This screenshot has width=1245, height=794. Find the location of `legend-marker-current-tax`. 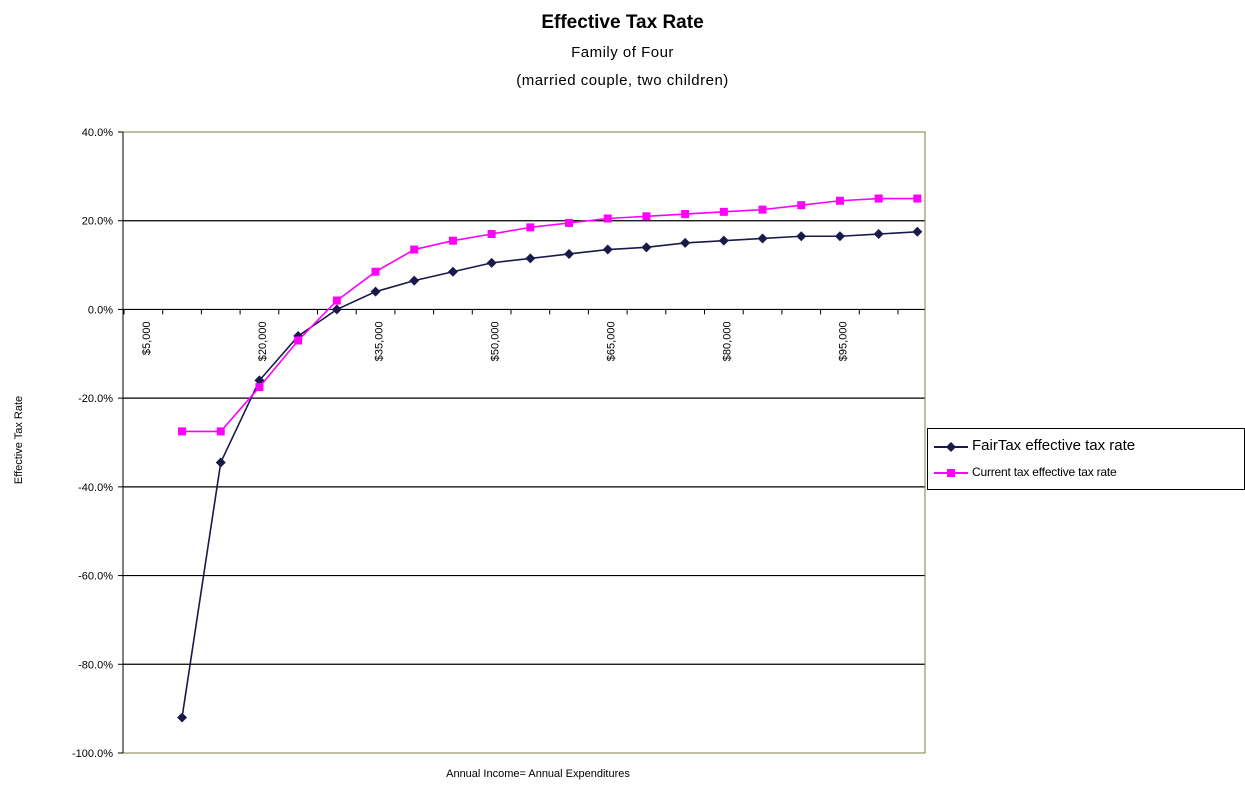

legend-marker-current-tax is located at coordinates (951, 473).